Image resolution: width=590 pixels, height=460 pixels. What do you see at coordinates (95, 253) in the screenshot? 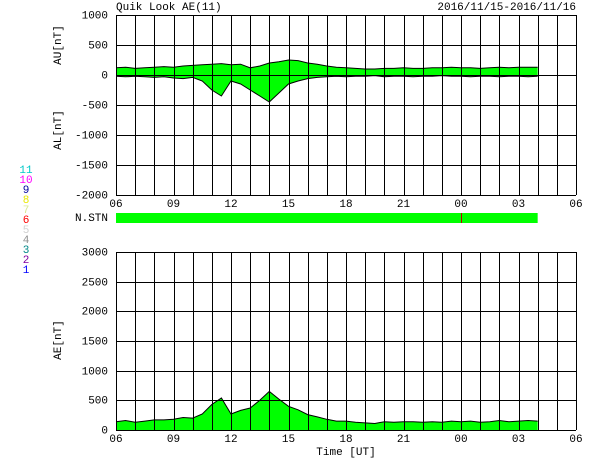
I see `y-tick-label: 3000` at bounding box center [95, 253].